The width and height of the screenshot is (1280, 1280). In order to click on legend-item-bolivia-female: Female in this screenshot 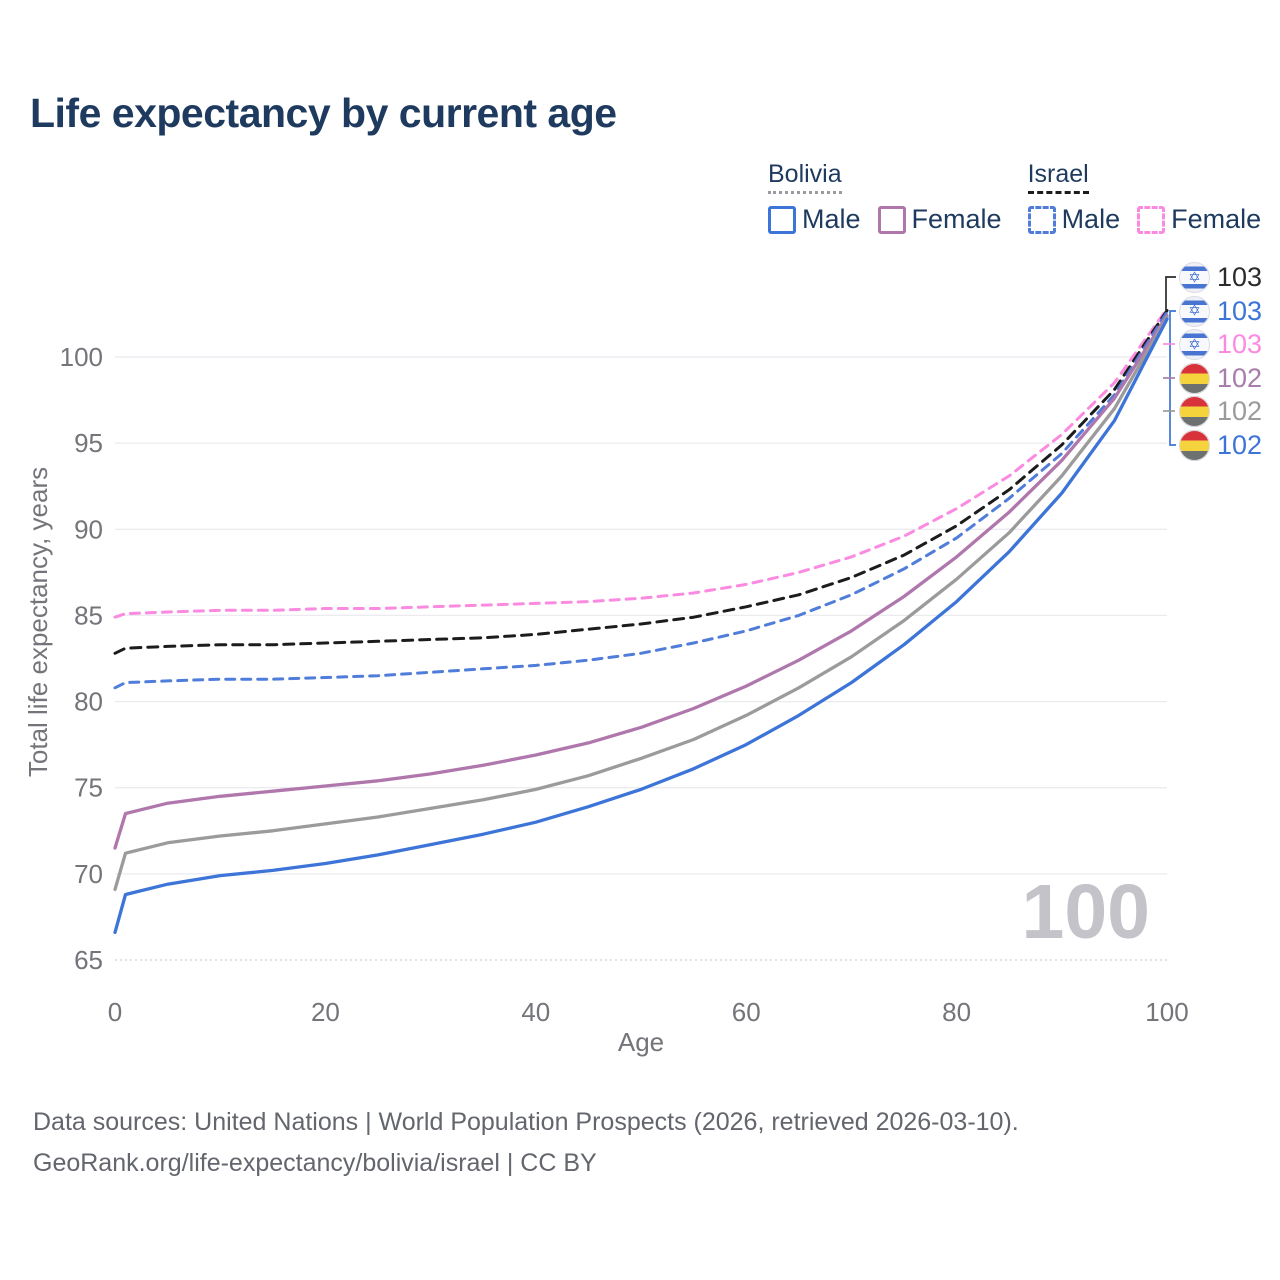, I will do `click(939, 219)`.